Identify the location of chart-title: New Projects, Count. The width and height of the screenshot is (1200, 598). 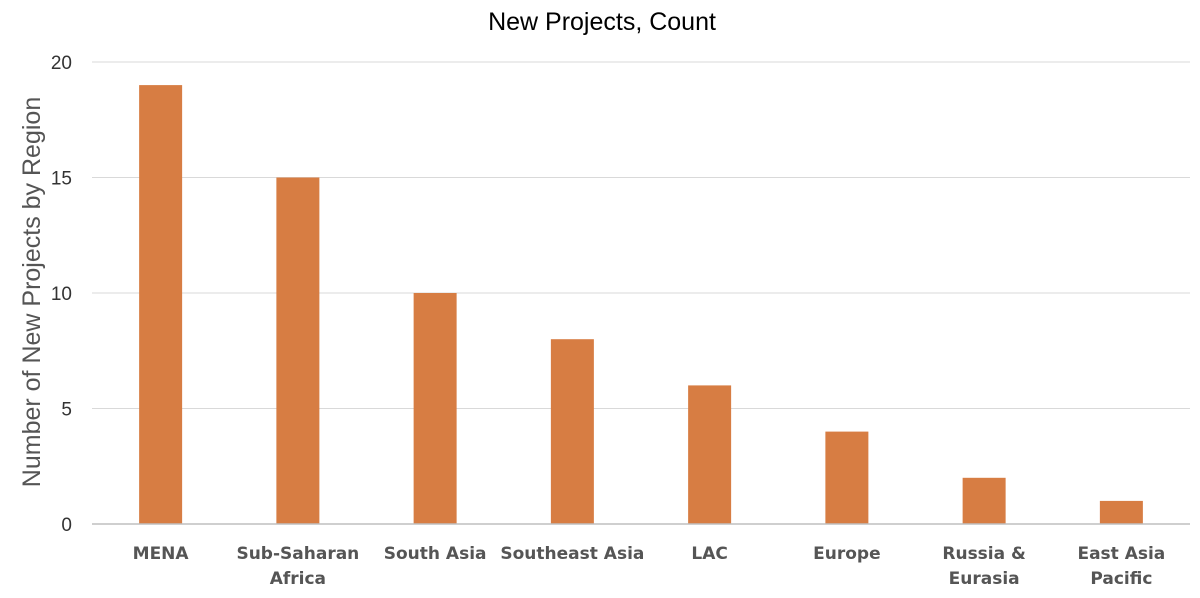
(602, 22).